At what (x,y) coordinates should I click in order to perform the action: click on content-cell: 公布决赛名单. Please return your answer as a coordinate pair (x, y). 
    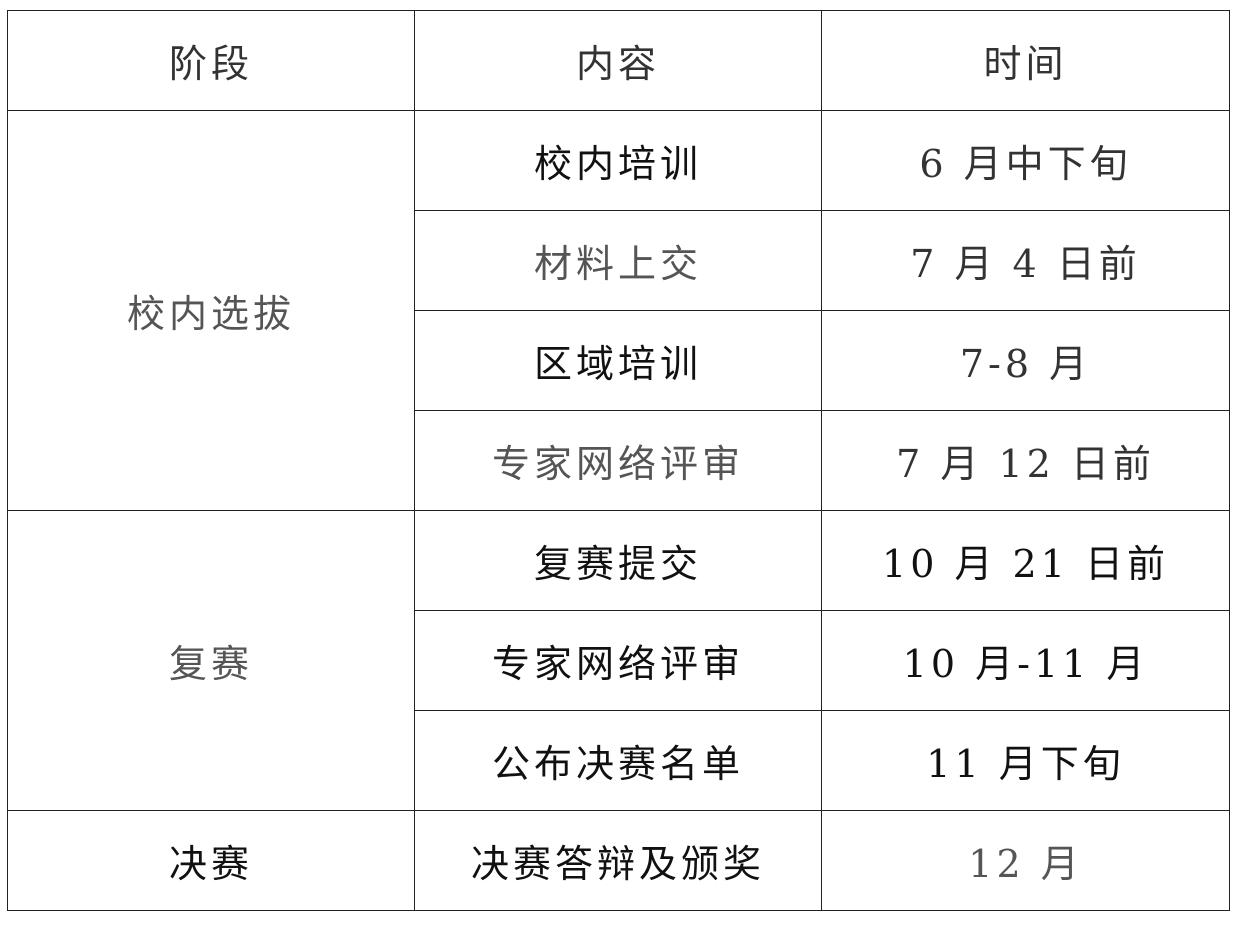
    Looking at the image, I should click on (618, 760).